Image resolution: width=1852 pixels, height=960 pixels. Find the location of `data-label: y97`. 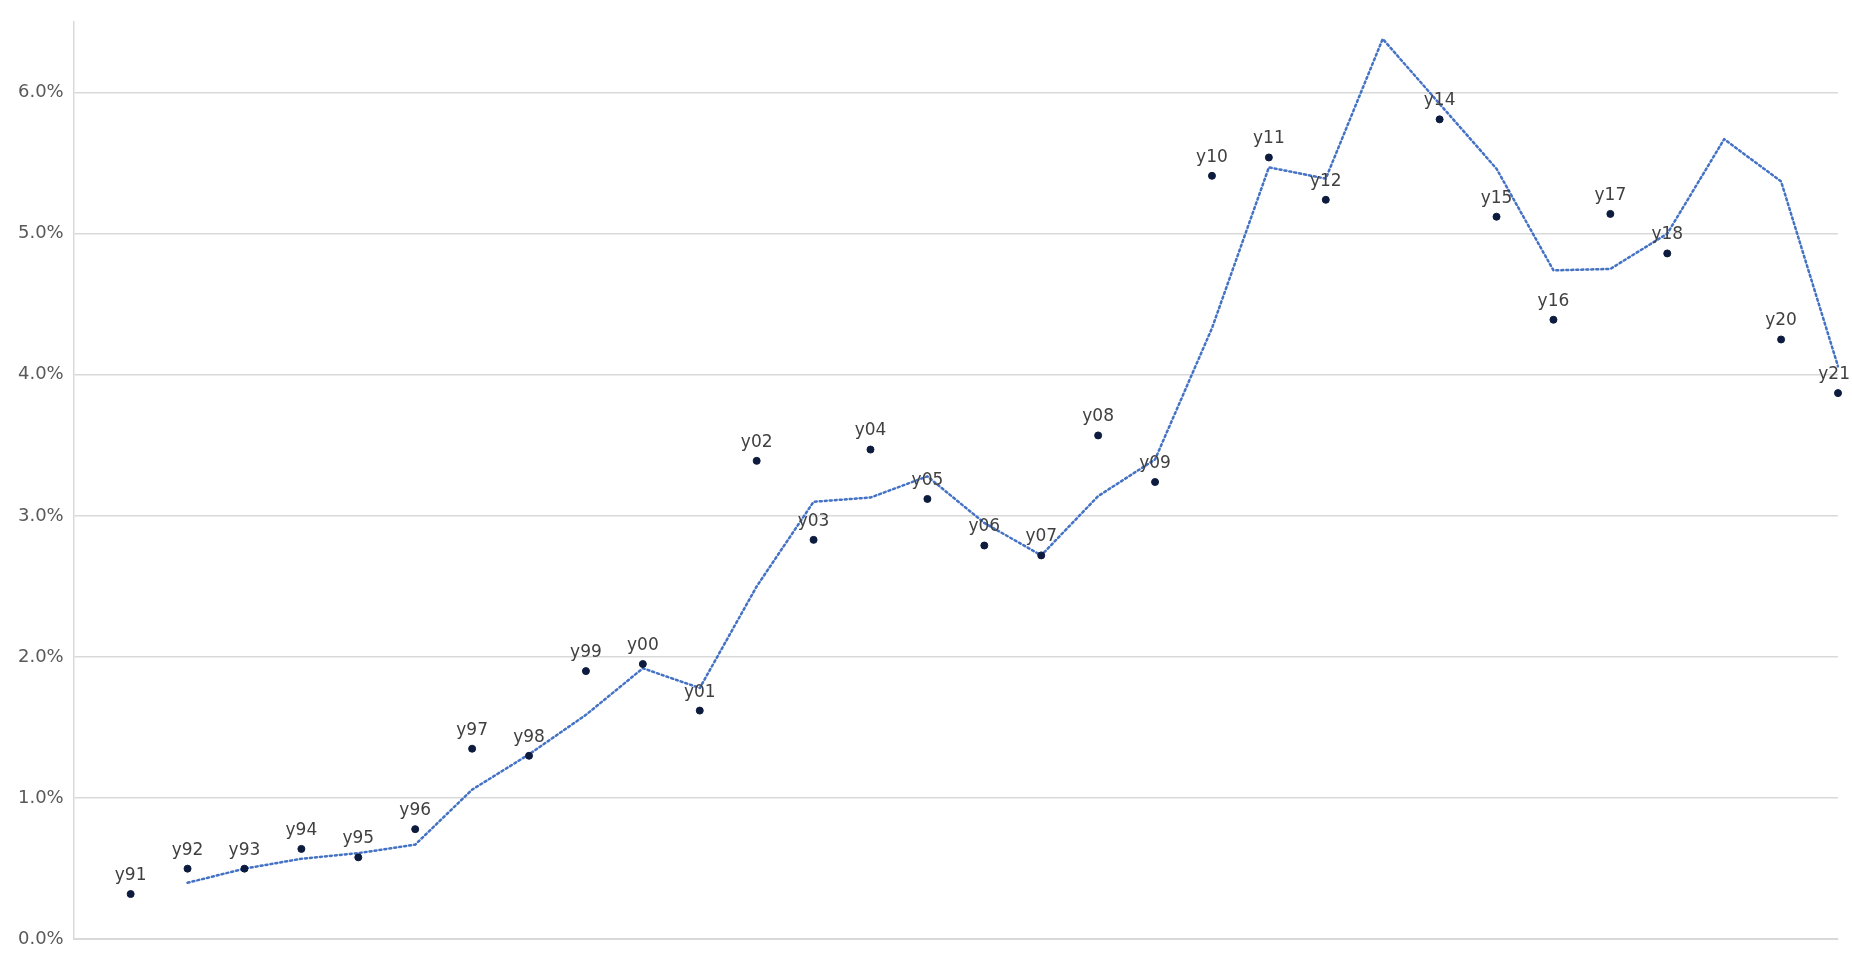

data-label: y97 is located at coordinates (472, 728).